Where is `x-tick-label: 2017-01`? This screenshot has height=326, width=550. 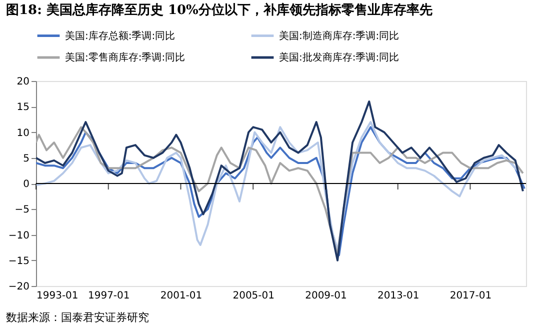 x-tick-label: 2017-01 is located at coordinates (471, 296).